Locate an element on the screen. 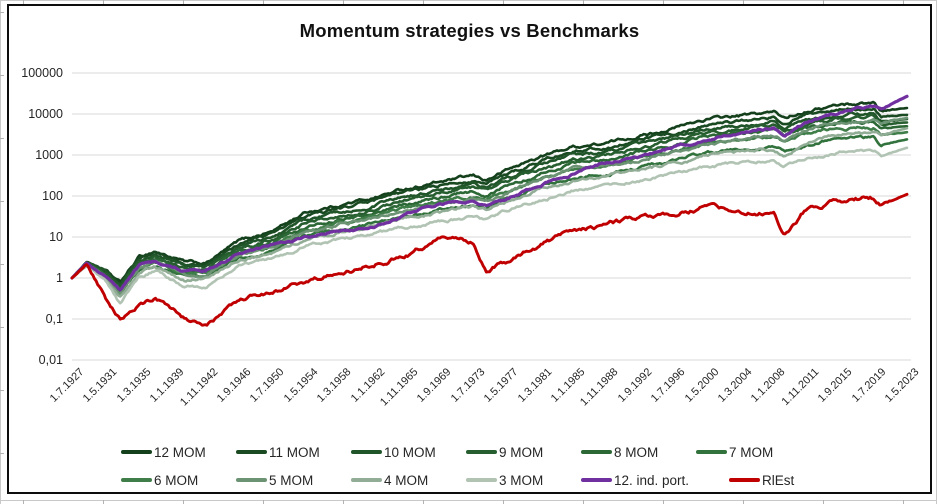 This screenshot has height=504, width=937. legend-label: 12 MOM is located at coordinates (180, 452).